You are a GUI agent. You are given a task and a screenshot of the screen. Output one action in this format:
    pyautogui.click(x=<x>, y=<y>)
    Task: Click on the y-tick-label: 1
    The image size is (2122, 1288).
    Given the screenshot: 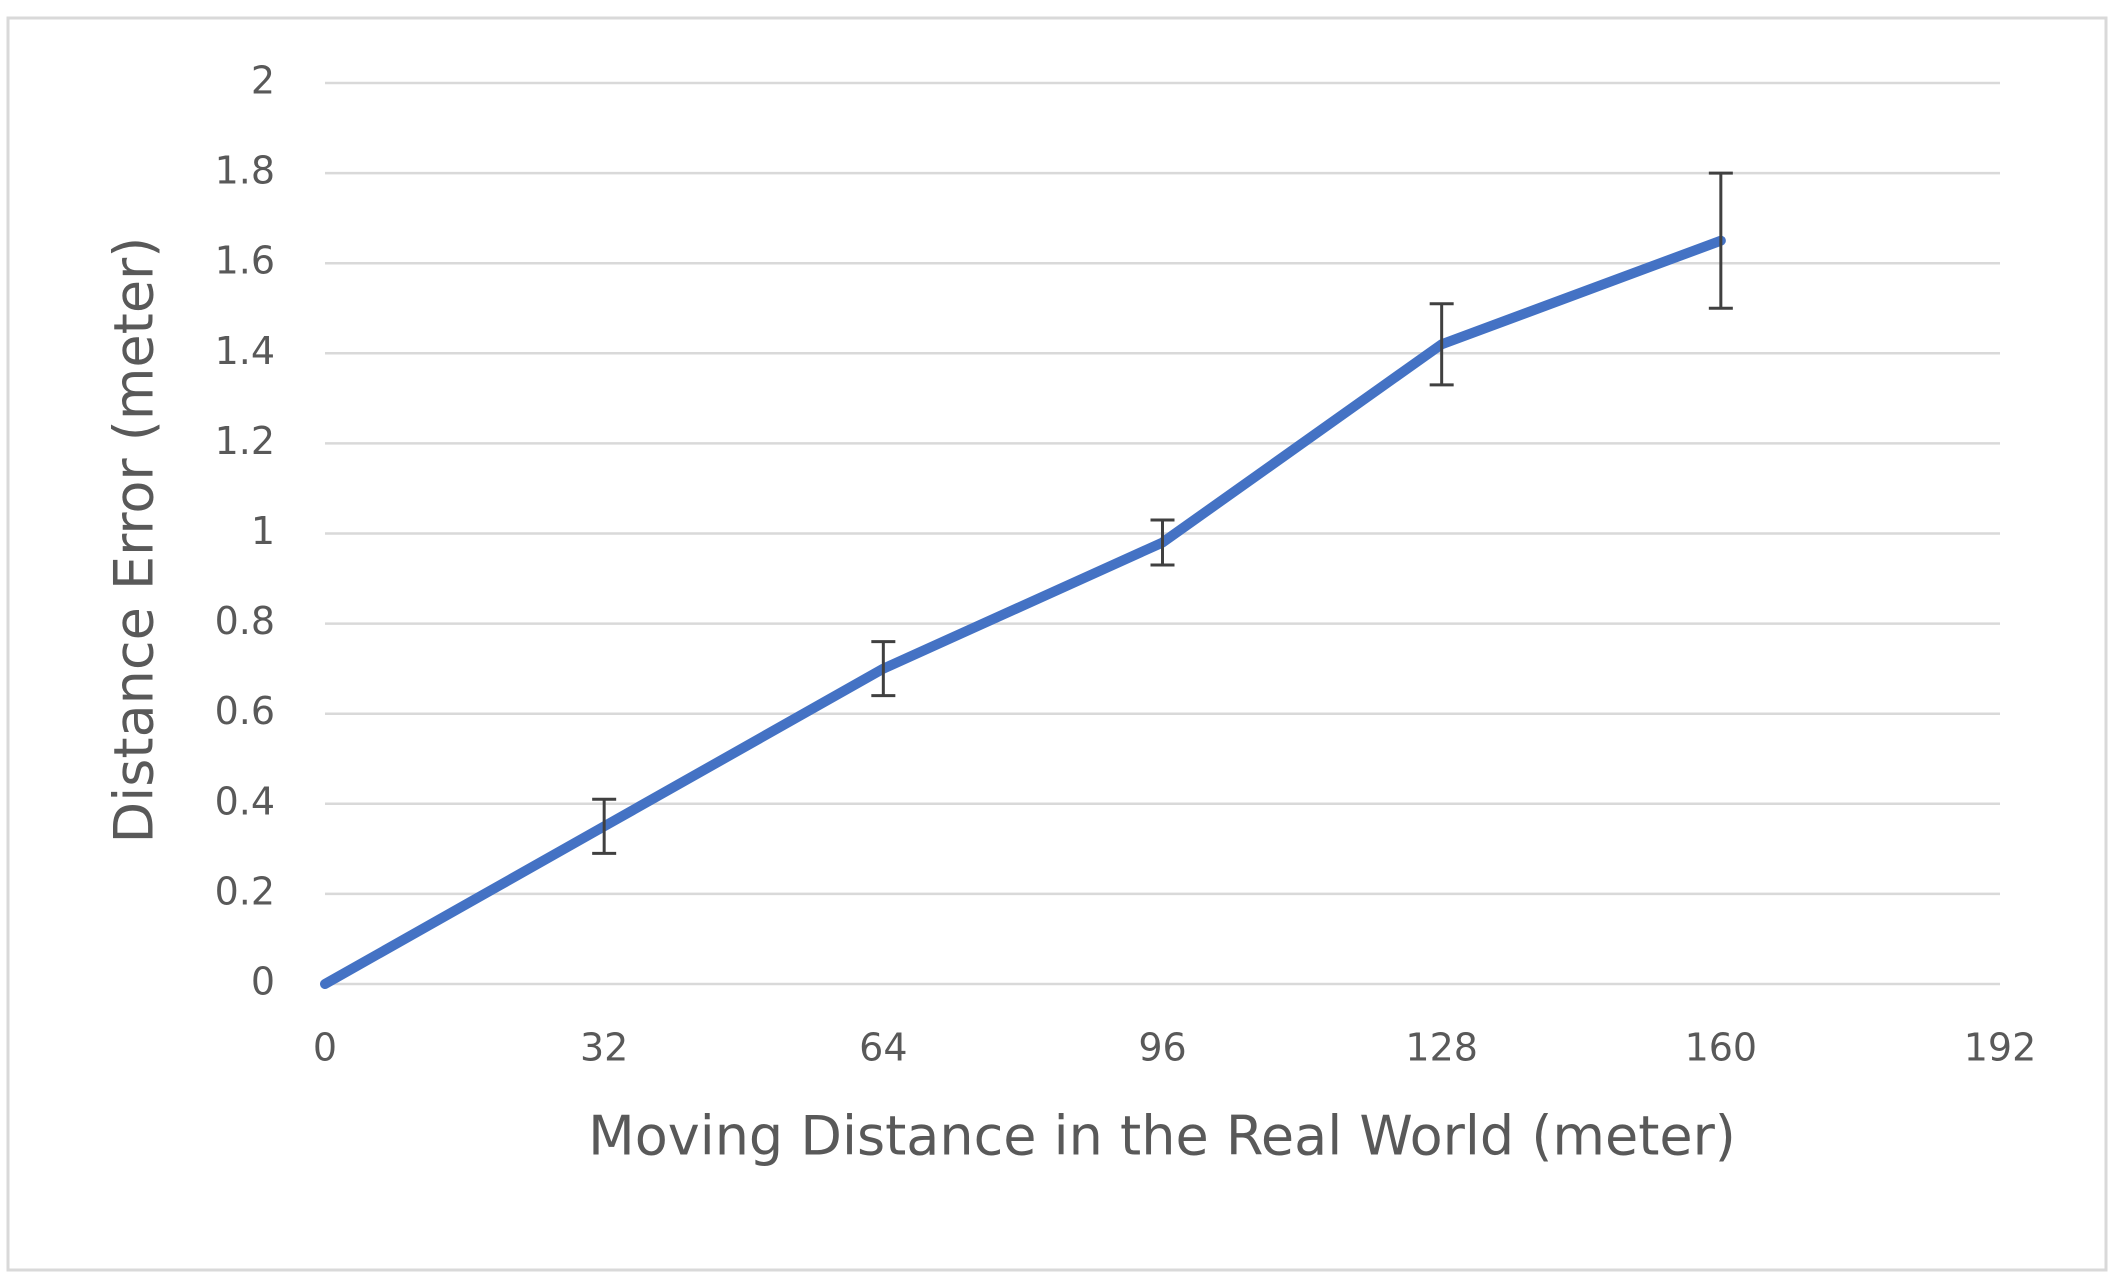 What is the action you would take?
    pyautogui.click(x=263, y=531)
    